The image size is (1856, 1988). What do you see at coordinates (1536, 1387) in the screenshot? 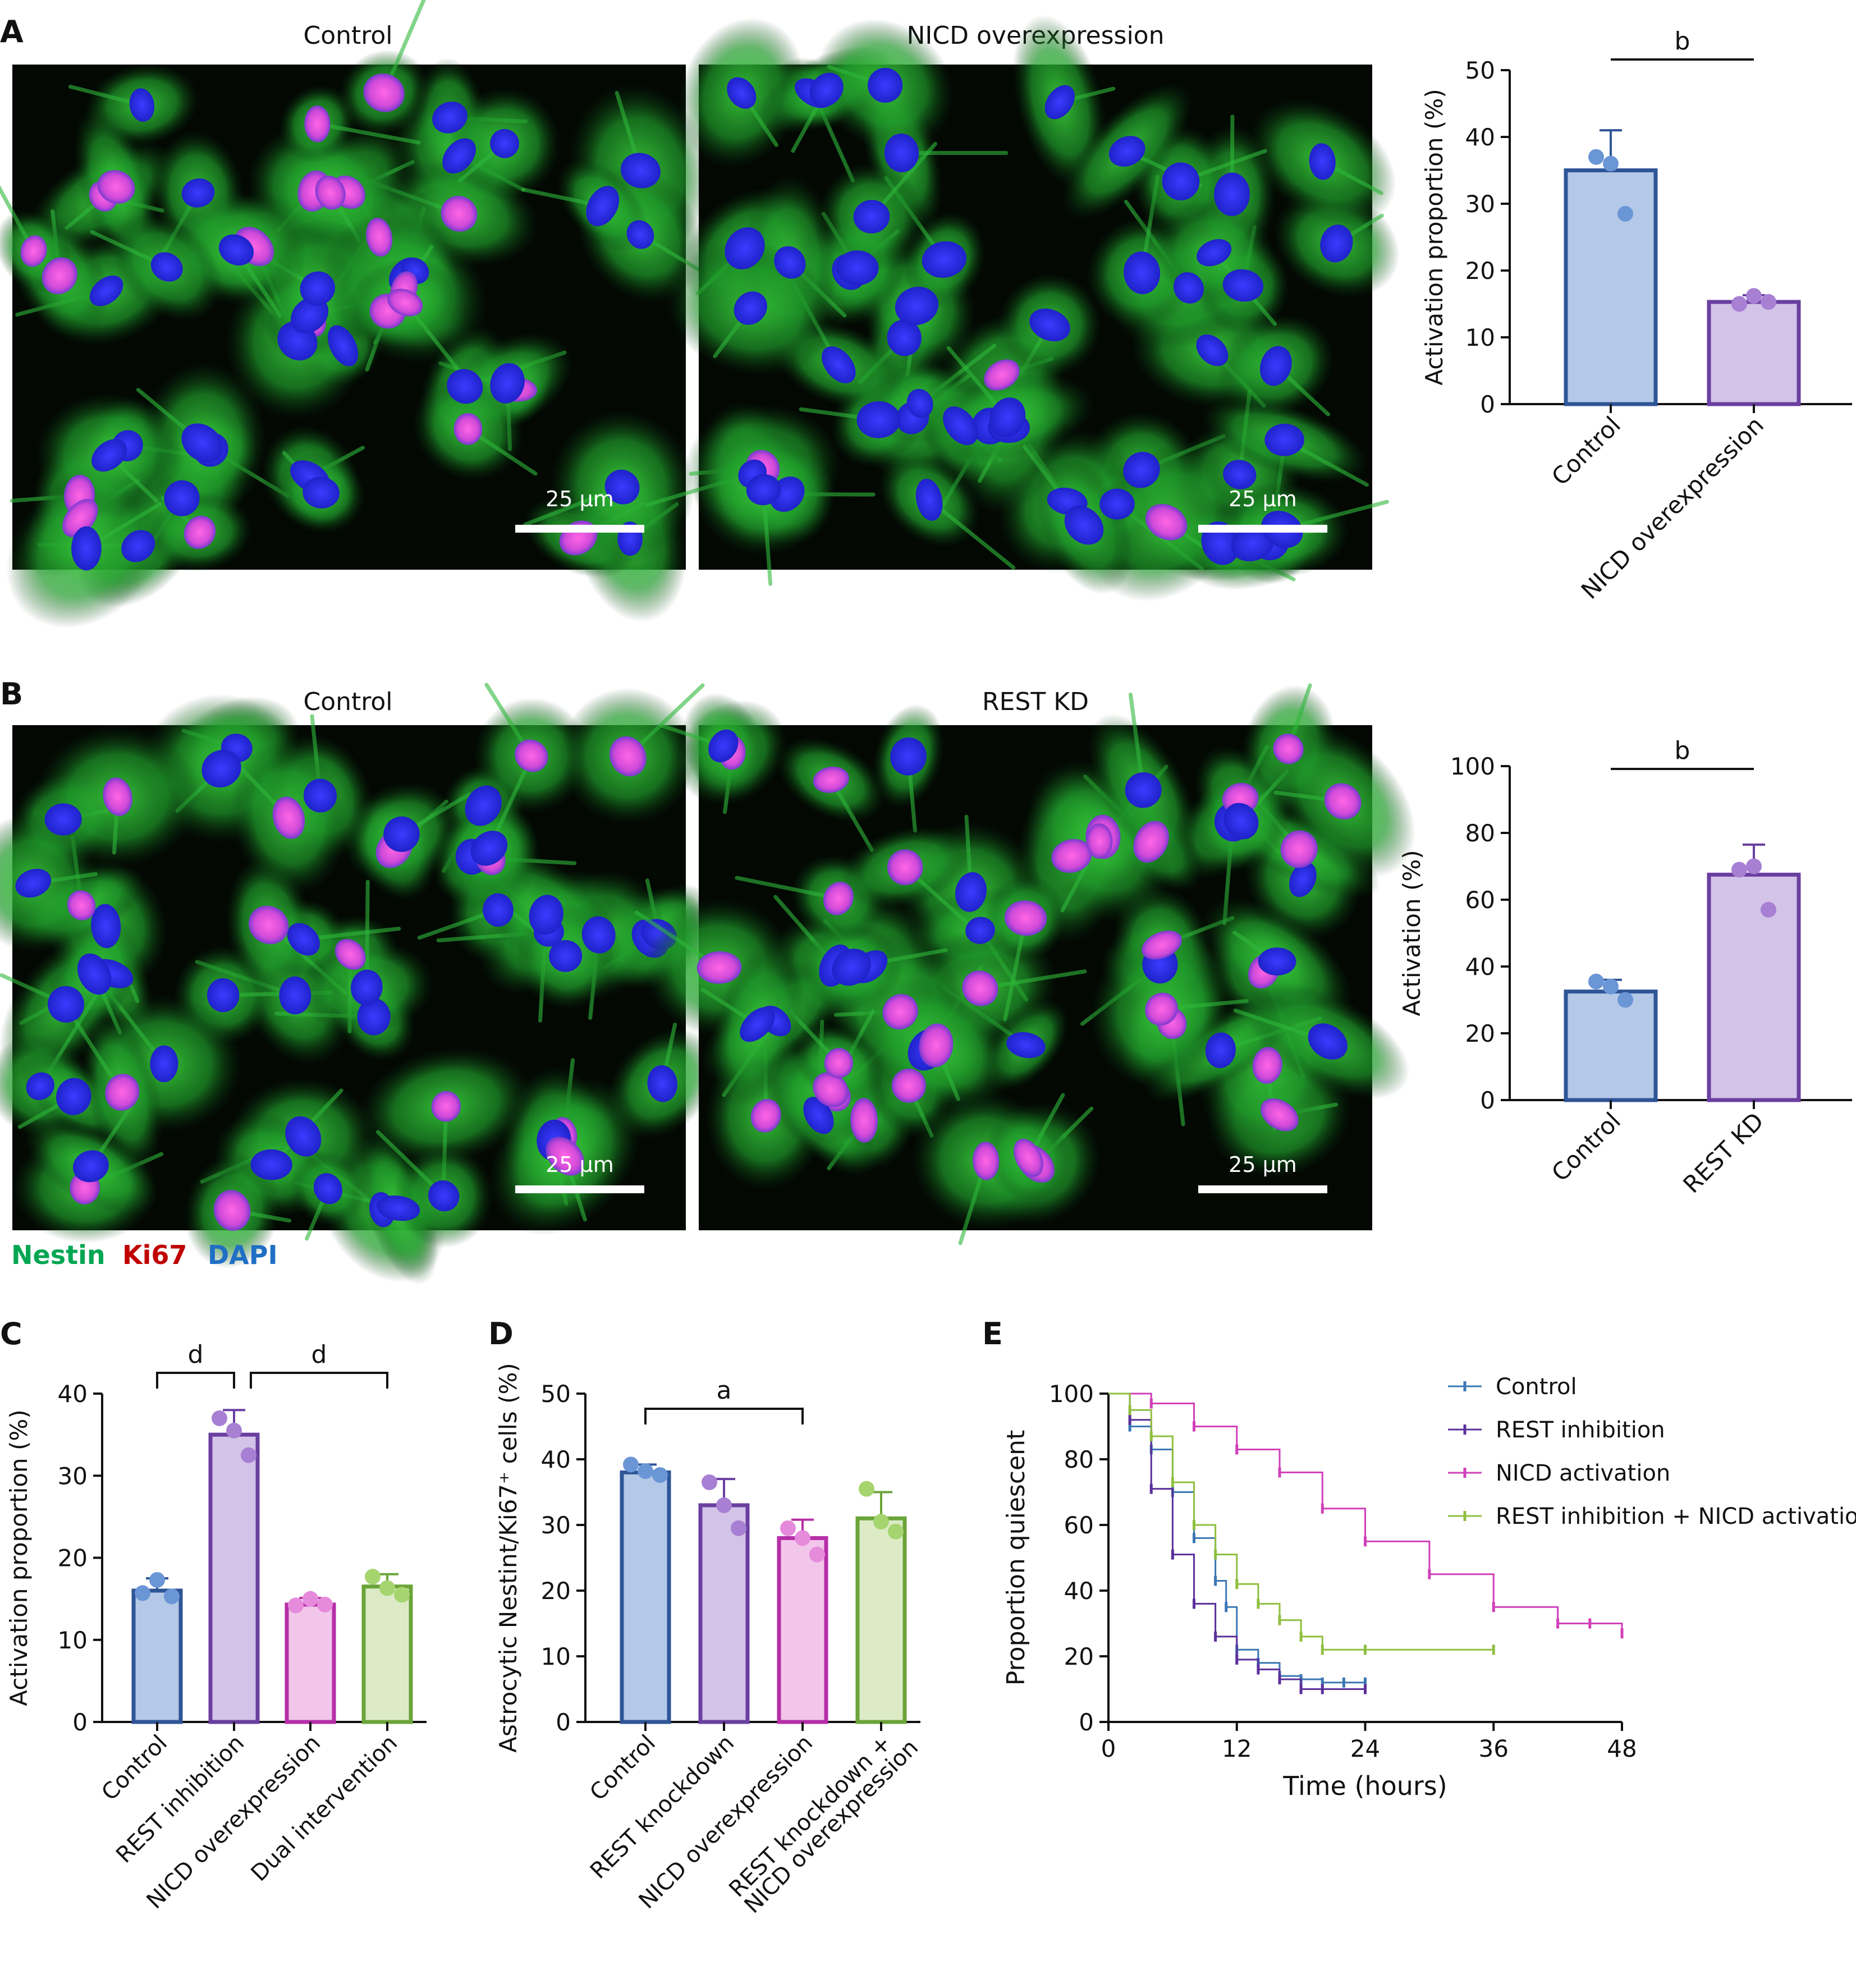
I see `legend-label: Control` at bounding box center [1536, 1387].